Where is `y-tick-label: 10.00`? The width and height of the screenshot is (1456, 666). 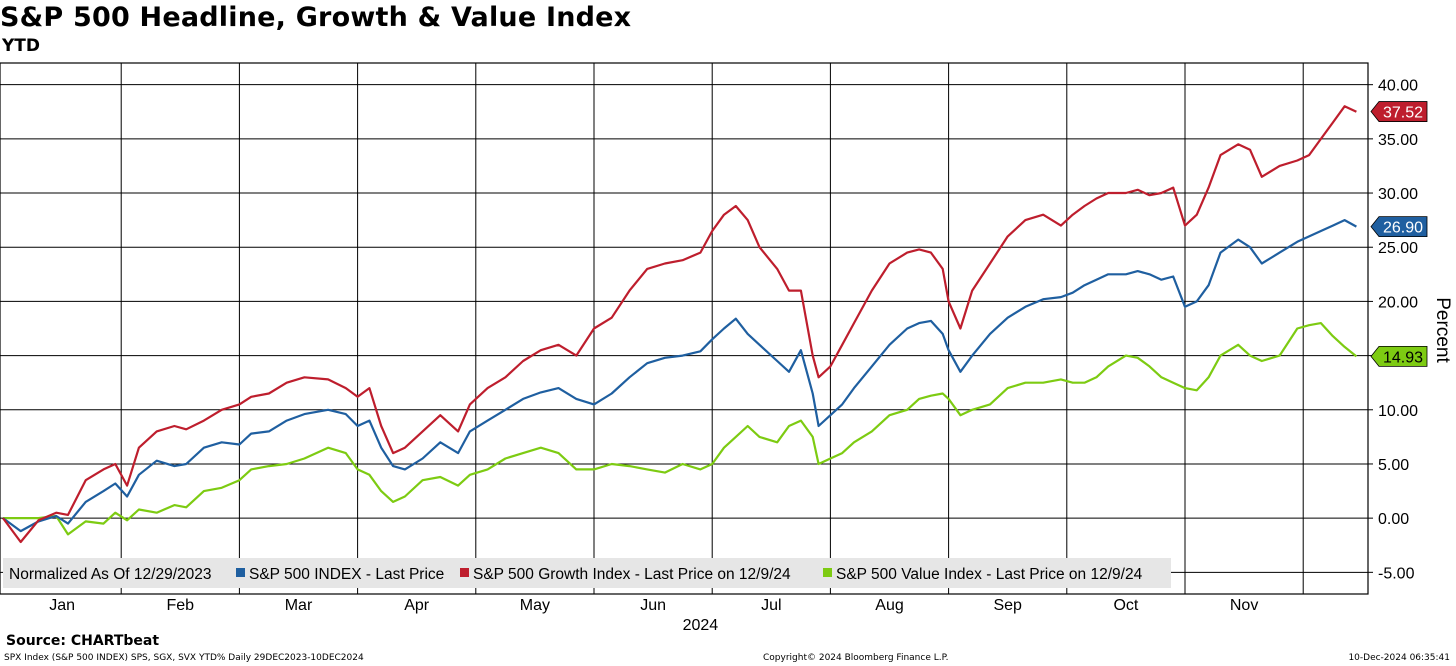
y-tick-label: 10.00 is located at coordinates (1398, 411).